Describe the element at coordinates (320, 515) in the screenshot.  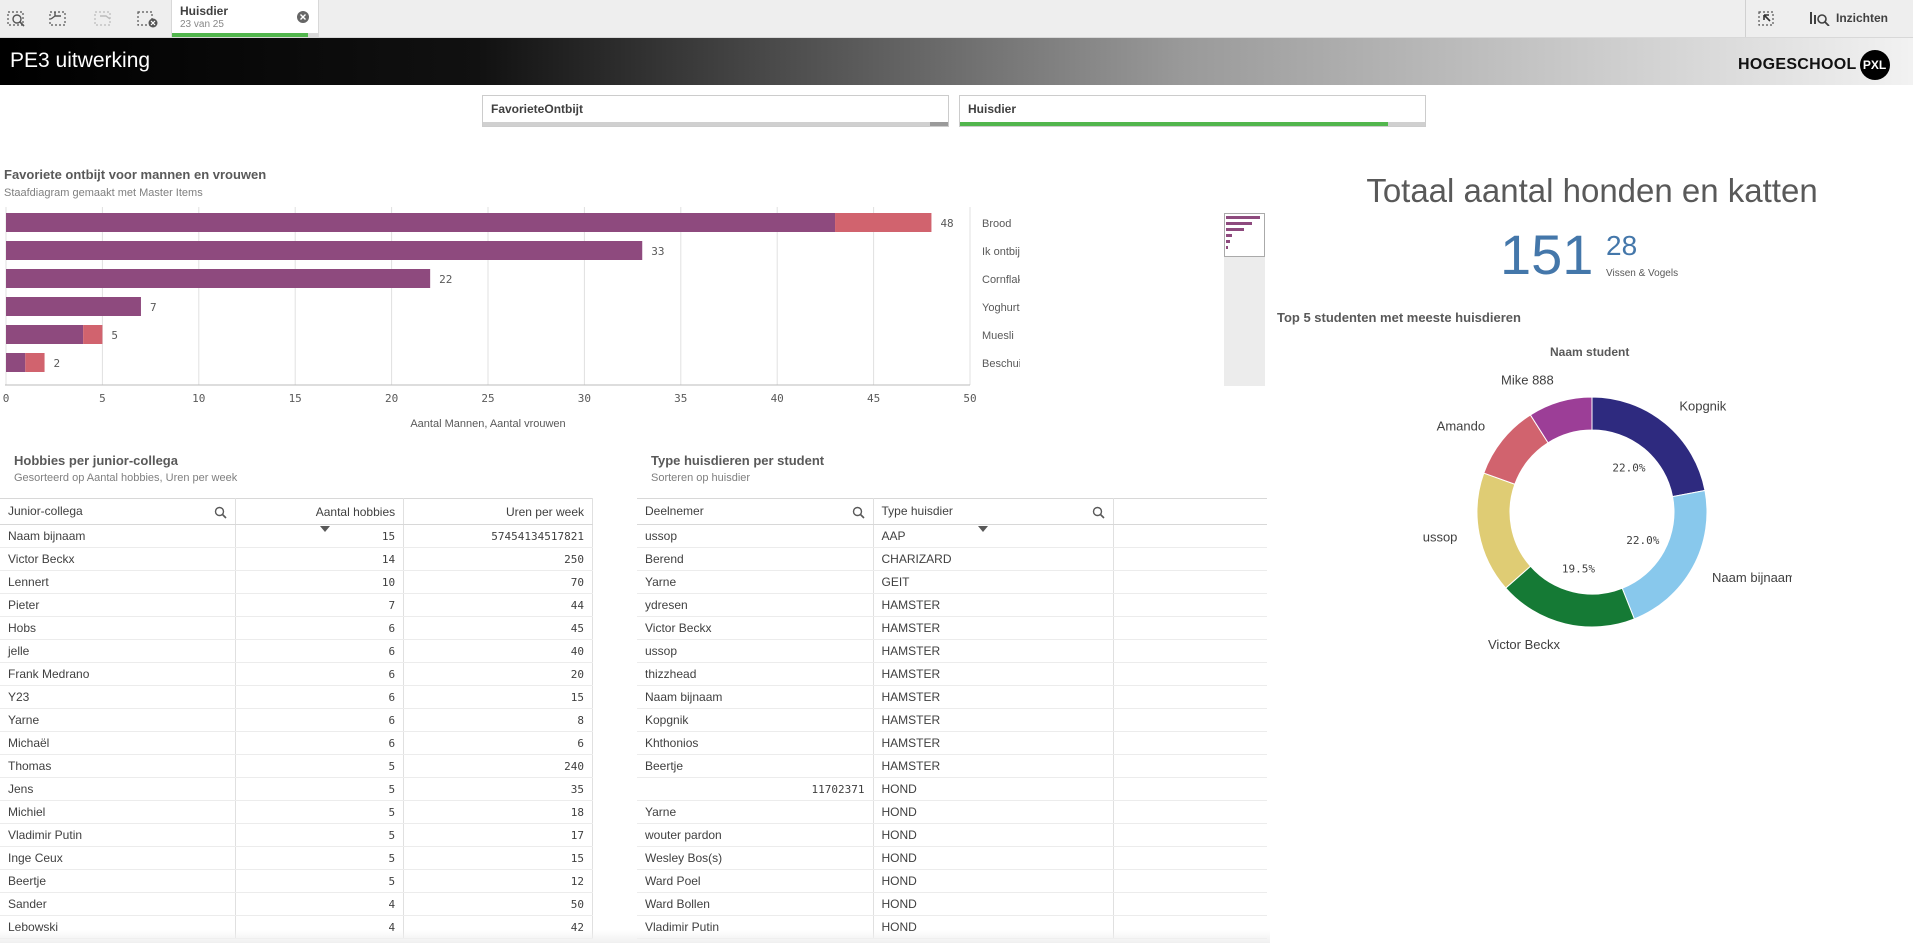
I see `column-header-aantal: Aantal hobbies` at that location.